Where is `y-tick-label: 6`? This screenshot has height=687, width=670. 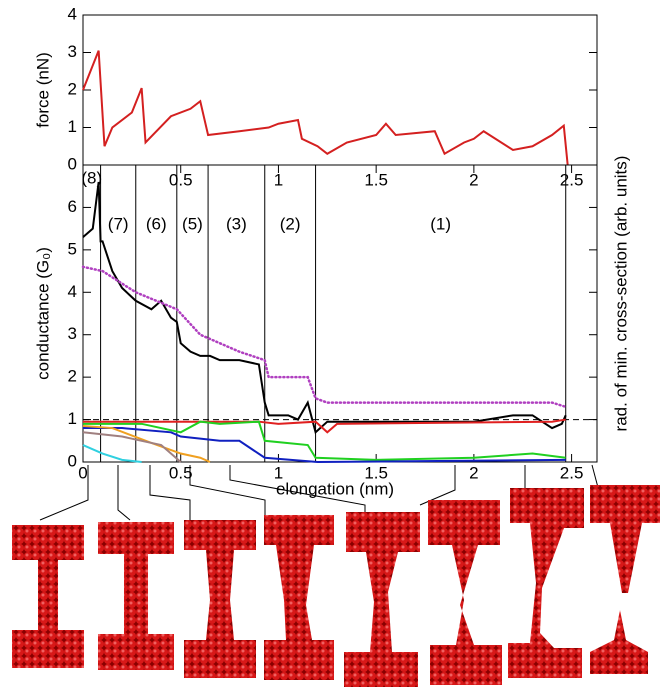
y-tick-label: 6 is located at coordinates (72, 206).